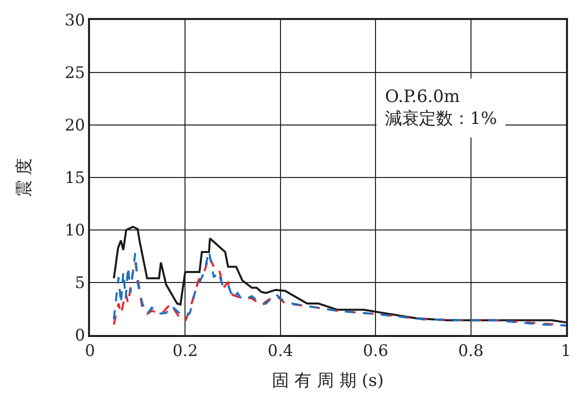 Image resolution: width=577 pixels, height=401 pixels. I want to click on y-tick-label: 5, so click(80, 282).